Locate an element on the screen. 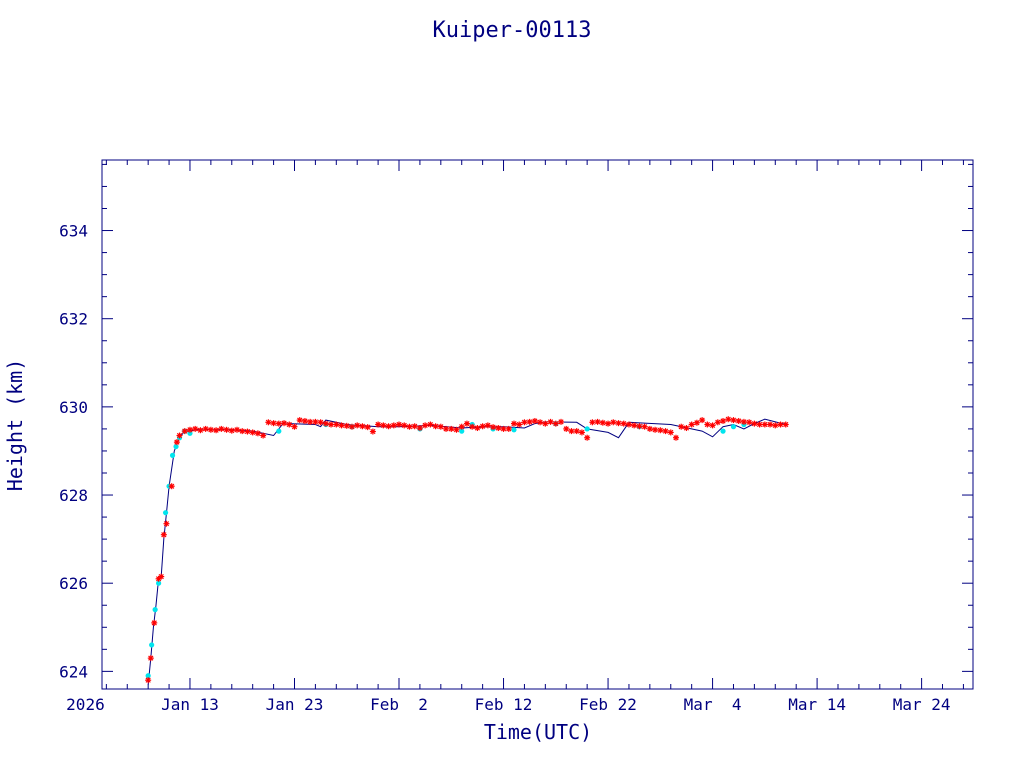 The height and width of the screenshot is (768, 1024). chart-title: Kuiper-00113 is located at coordinates (512, 30).